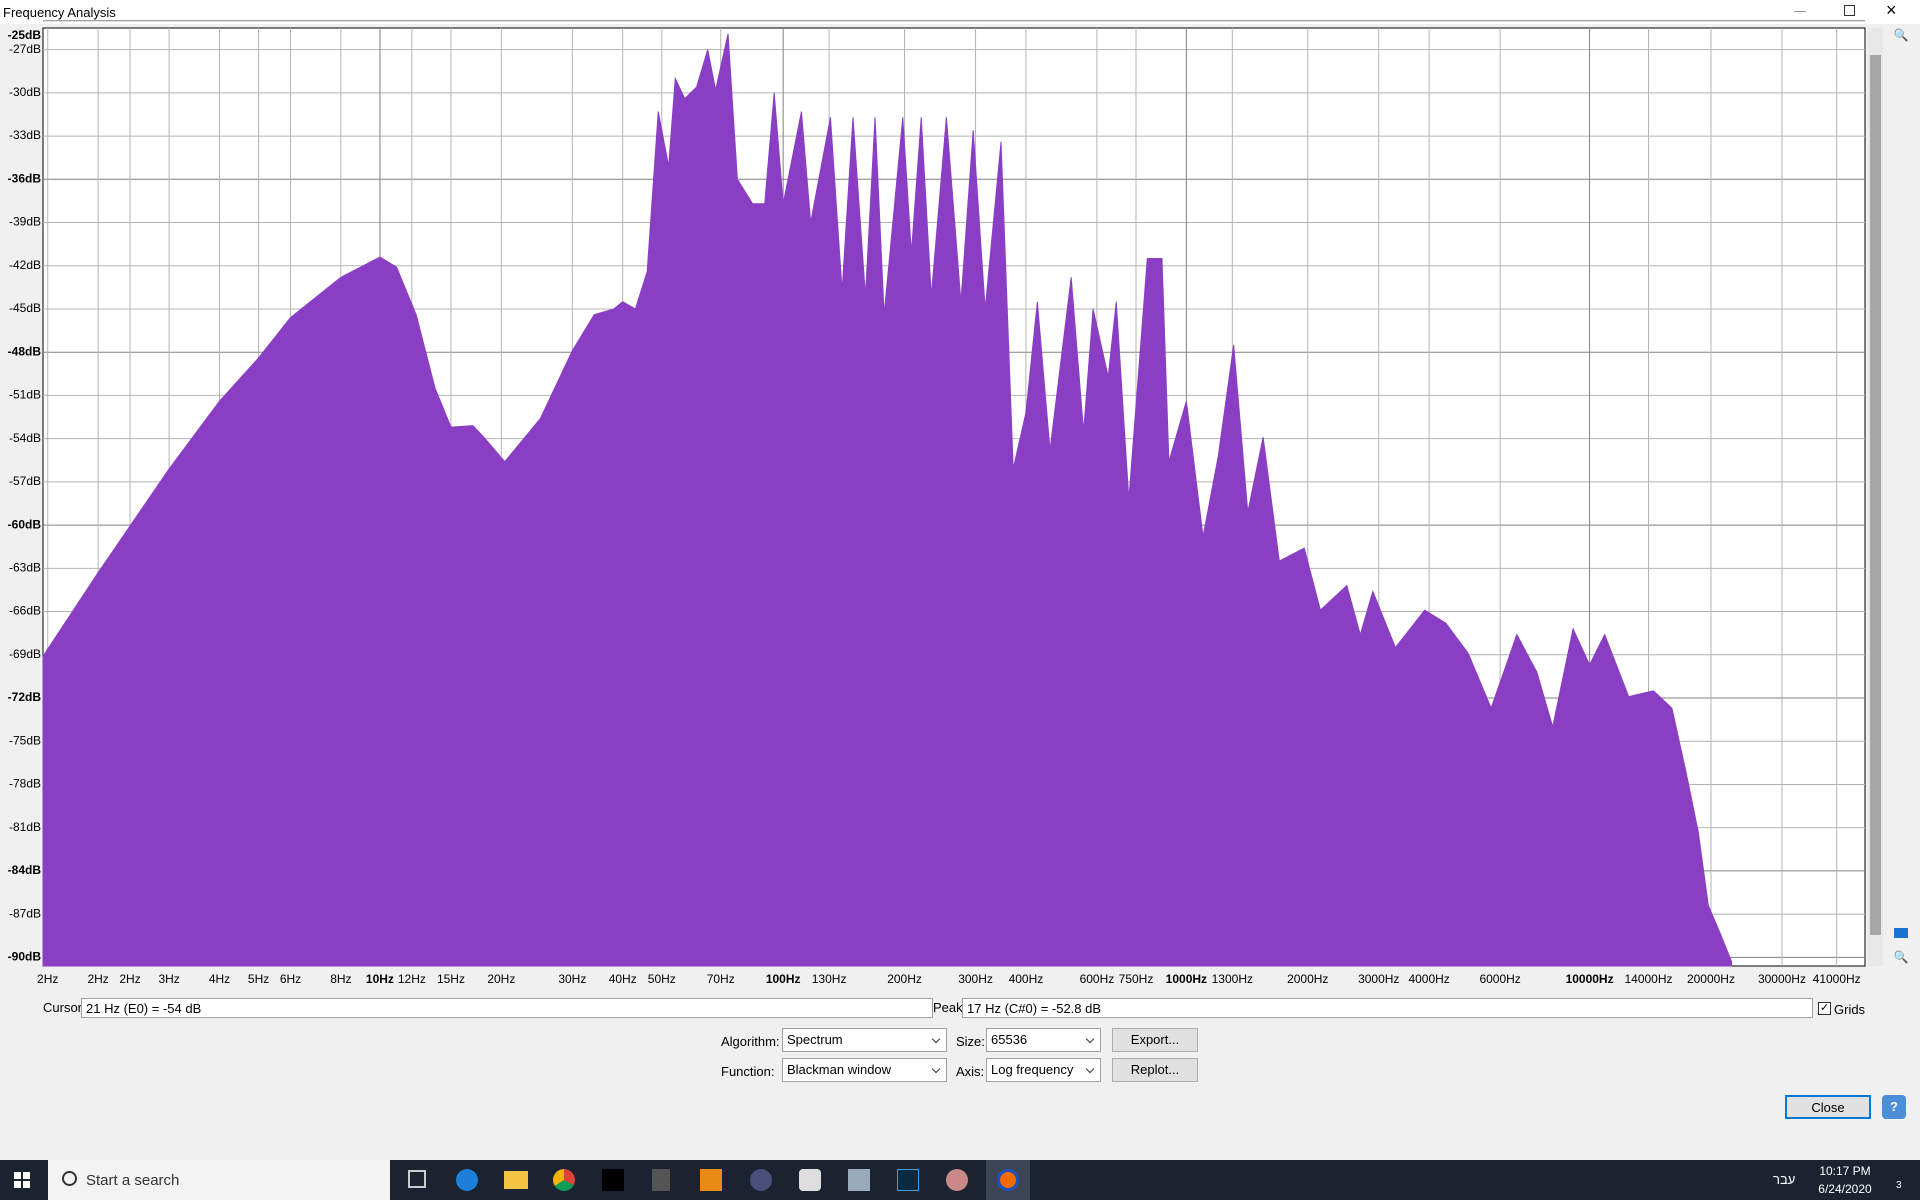 The width and height of the screenshot is (1920, 1200). Describe the element at coordinates (1901, 956) in the screenshot. I see `zoom-out: 🔍` at that location.